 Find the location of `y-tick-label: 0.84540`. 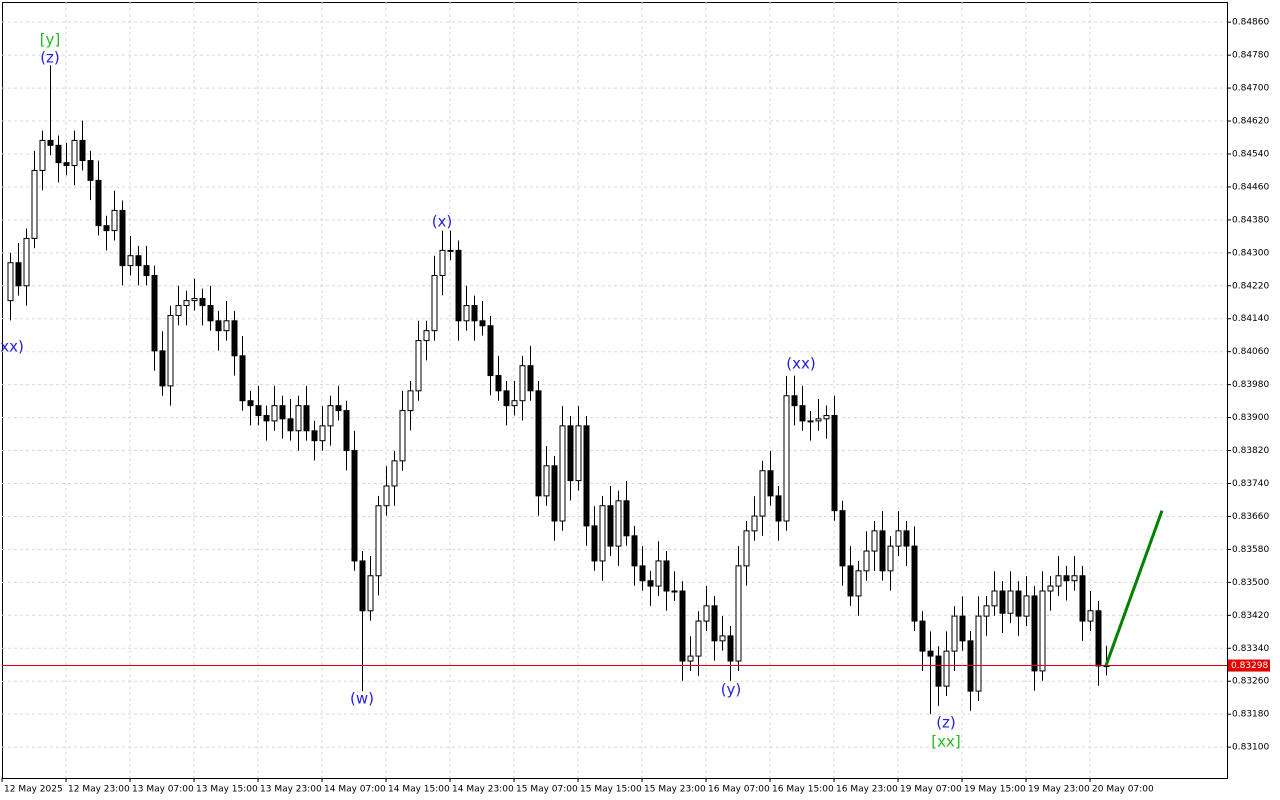

y-tick-label: 0.84540 is located at coordinates (1250, 154).